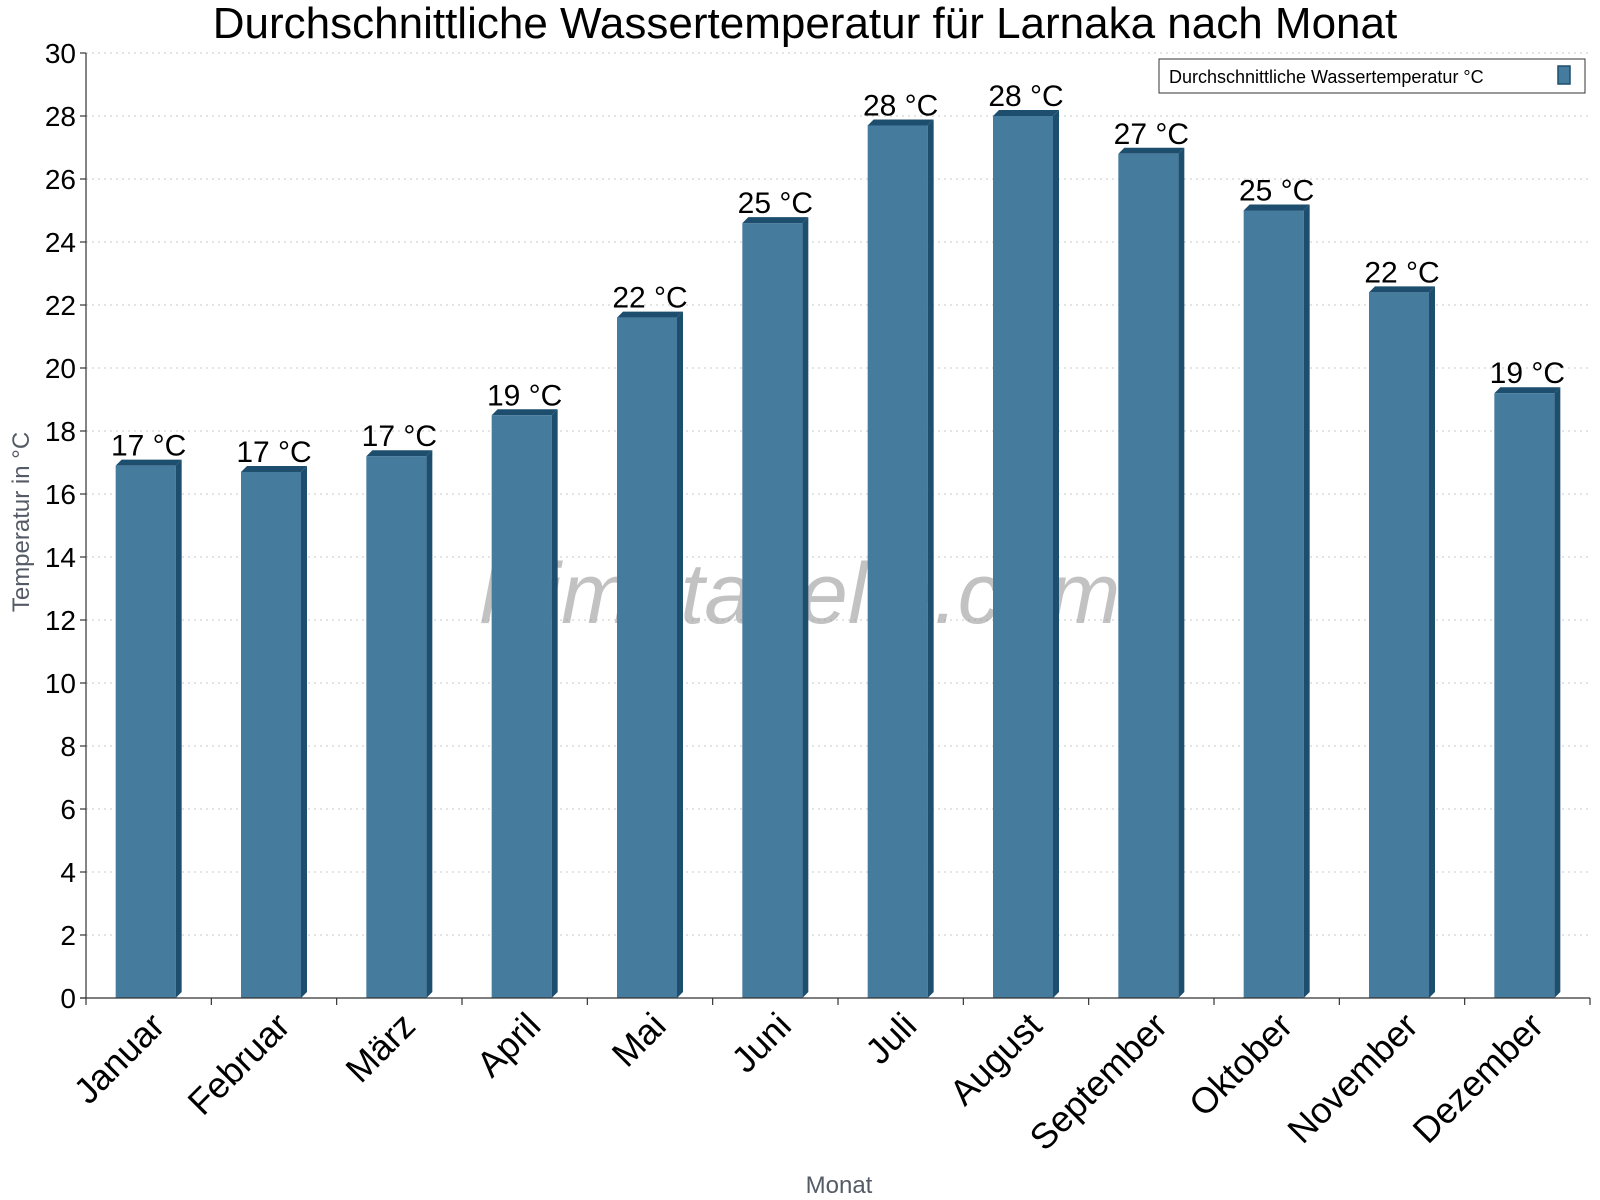 This screenshot has height=1200, width=1600. I want to click on bar-märz, so click(399, 724).